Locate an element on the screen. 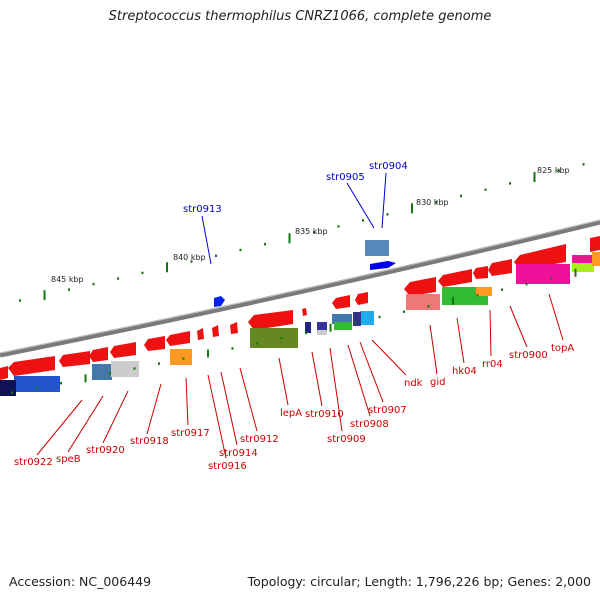  label-str0907: str0907 is located at coordinates (387, 410).